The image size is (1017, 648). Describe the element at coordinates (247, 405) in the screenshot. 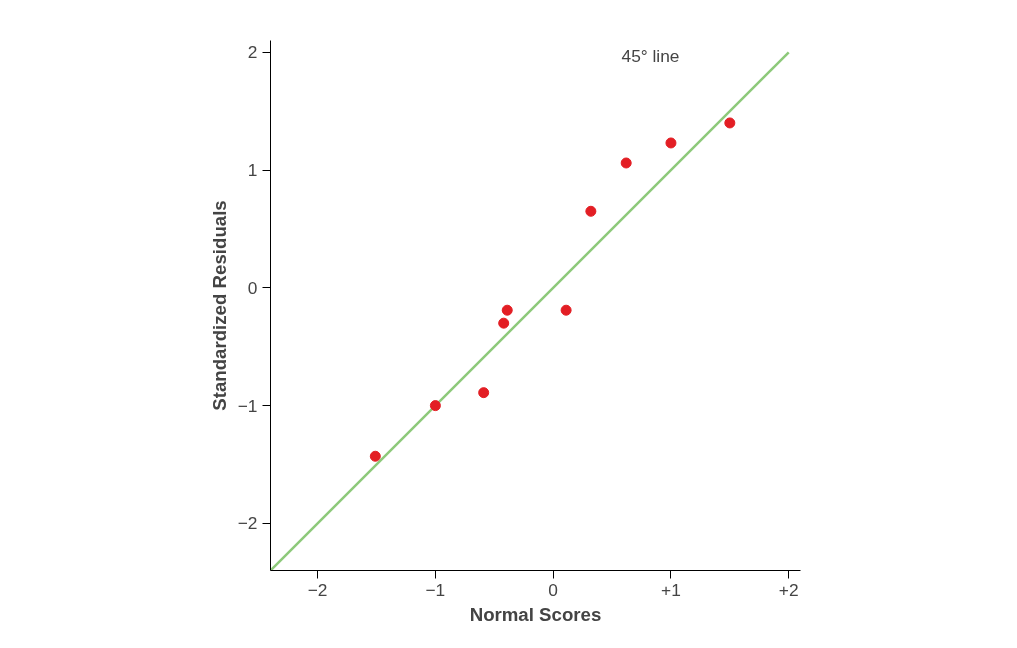

I see `y-tick-label: −1` at that location.